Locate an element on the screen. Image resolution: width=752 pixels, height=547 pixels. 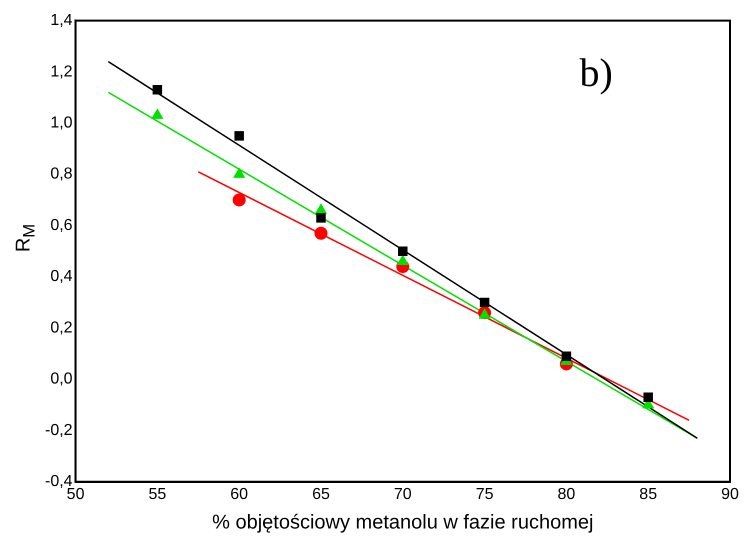
x-axis-title: % objętościowy metanolu w fazie ruchomej is located at coordinates (403, 523).